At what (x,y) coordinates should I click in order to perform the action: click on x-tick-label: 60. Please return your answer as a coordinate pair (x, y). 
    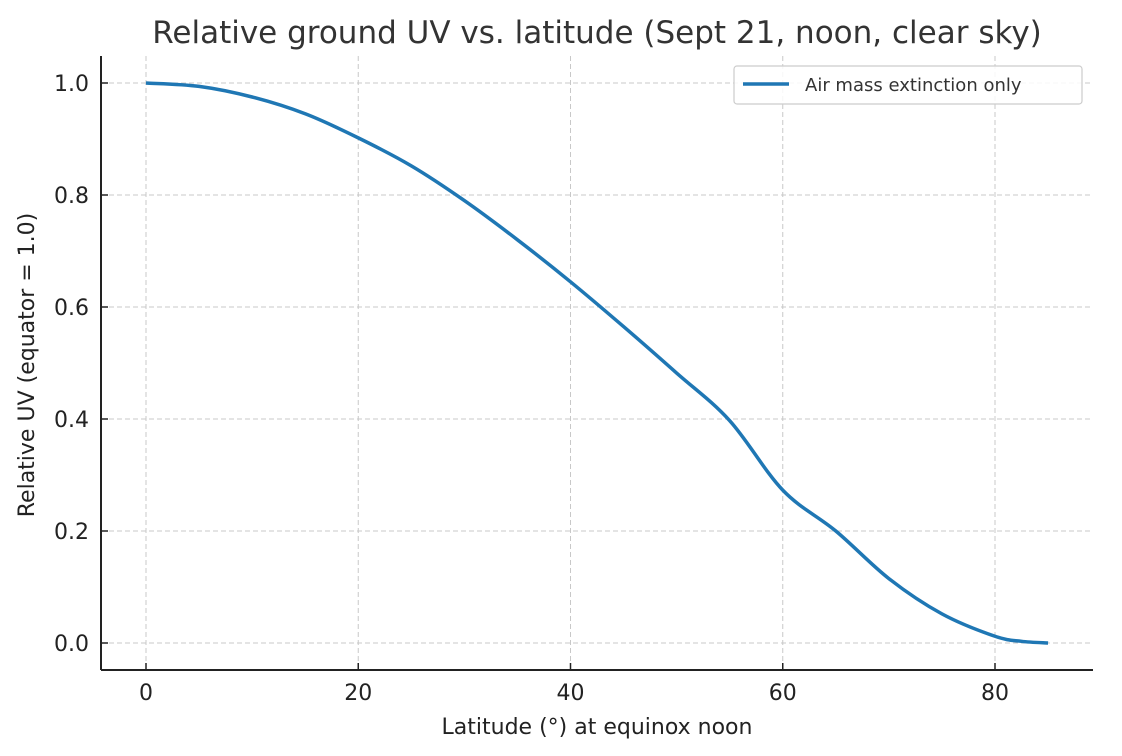
    Looking at the image, I should click on (783, 693).